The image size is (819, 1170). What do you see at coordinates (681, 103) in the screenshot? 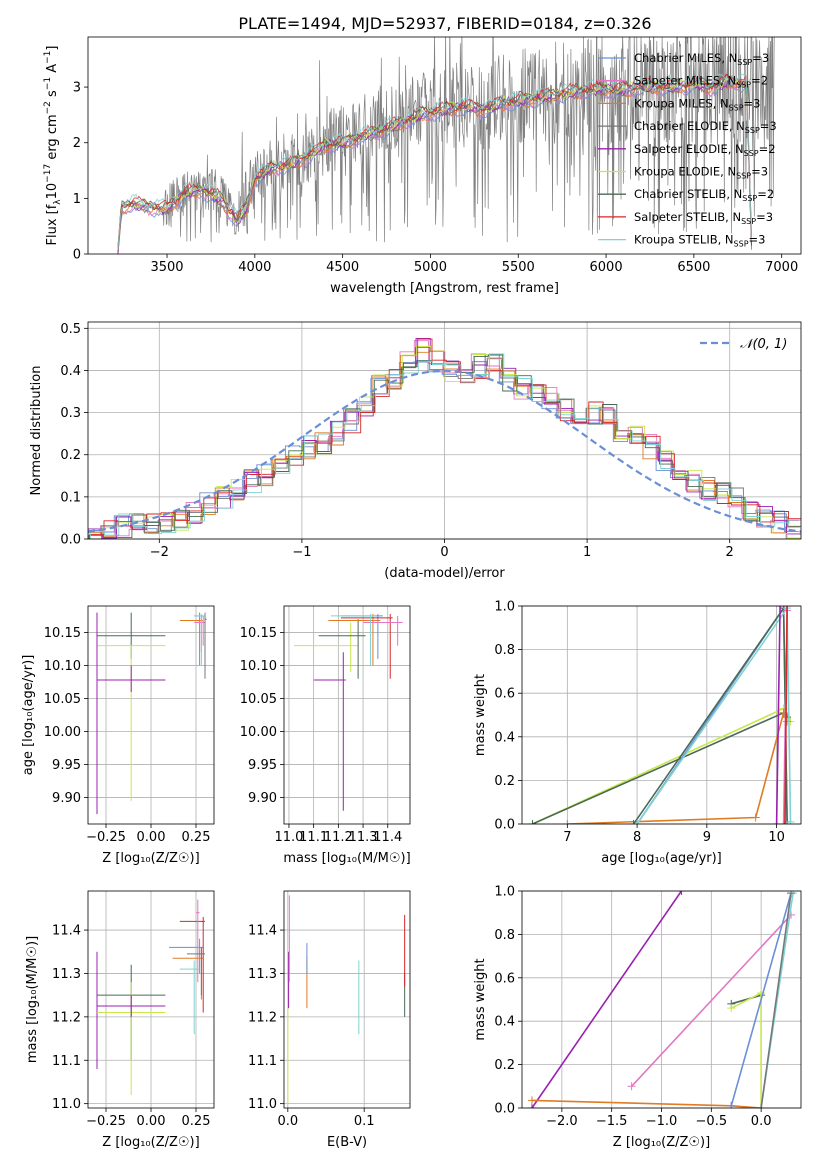
I see `legend-label-text: Kroupa MILES, N` at bounding box center [681, 103].